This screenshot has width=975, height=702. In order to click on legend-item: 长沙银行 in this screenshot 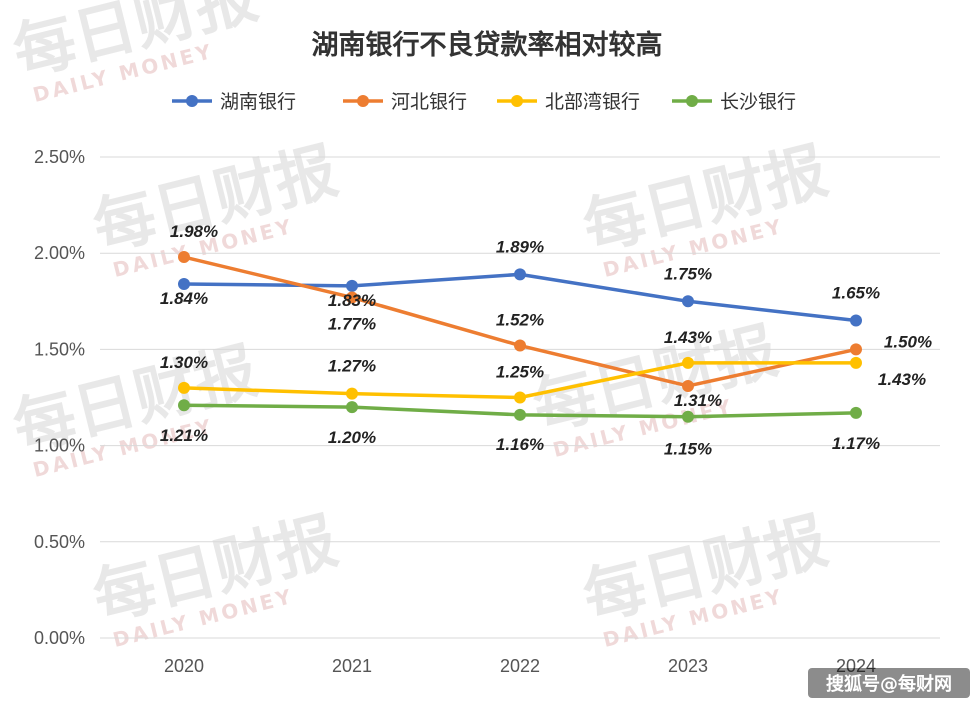, I will do `click(734, 102)`.